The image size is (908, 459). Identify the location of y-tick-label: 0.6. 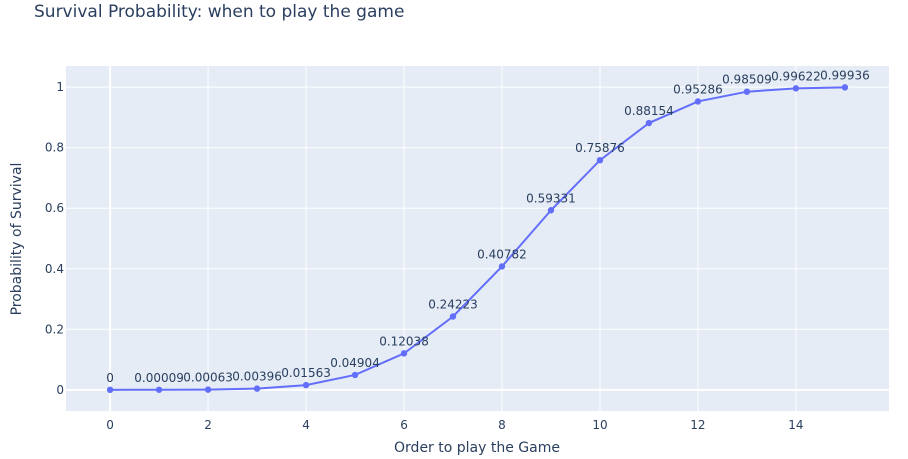
(54, 208).